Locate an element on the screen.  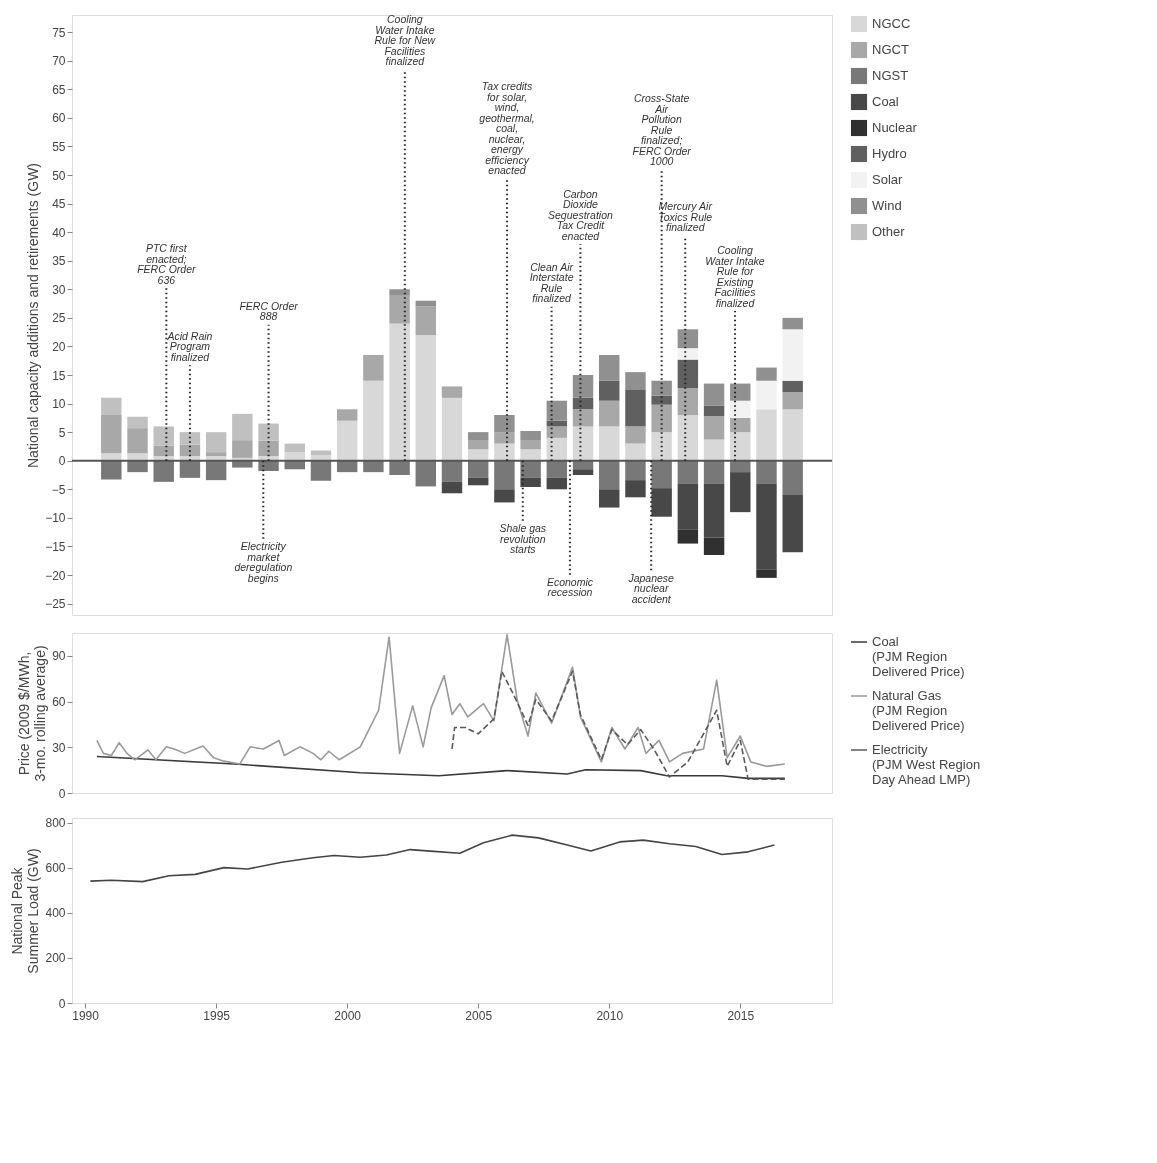
legend-label: NGCT is located at coordinates (890, 49).